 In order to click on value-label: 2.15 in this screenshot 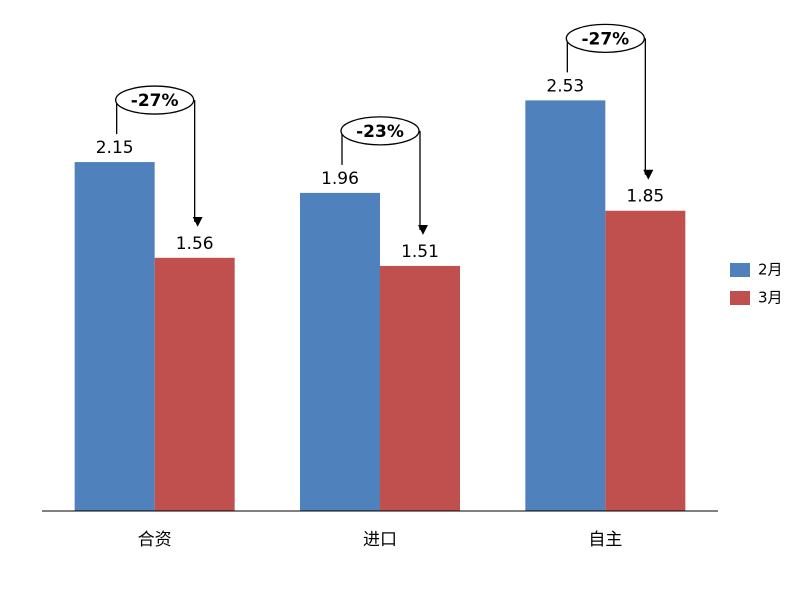, I will do `click(115, 148)`.